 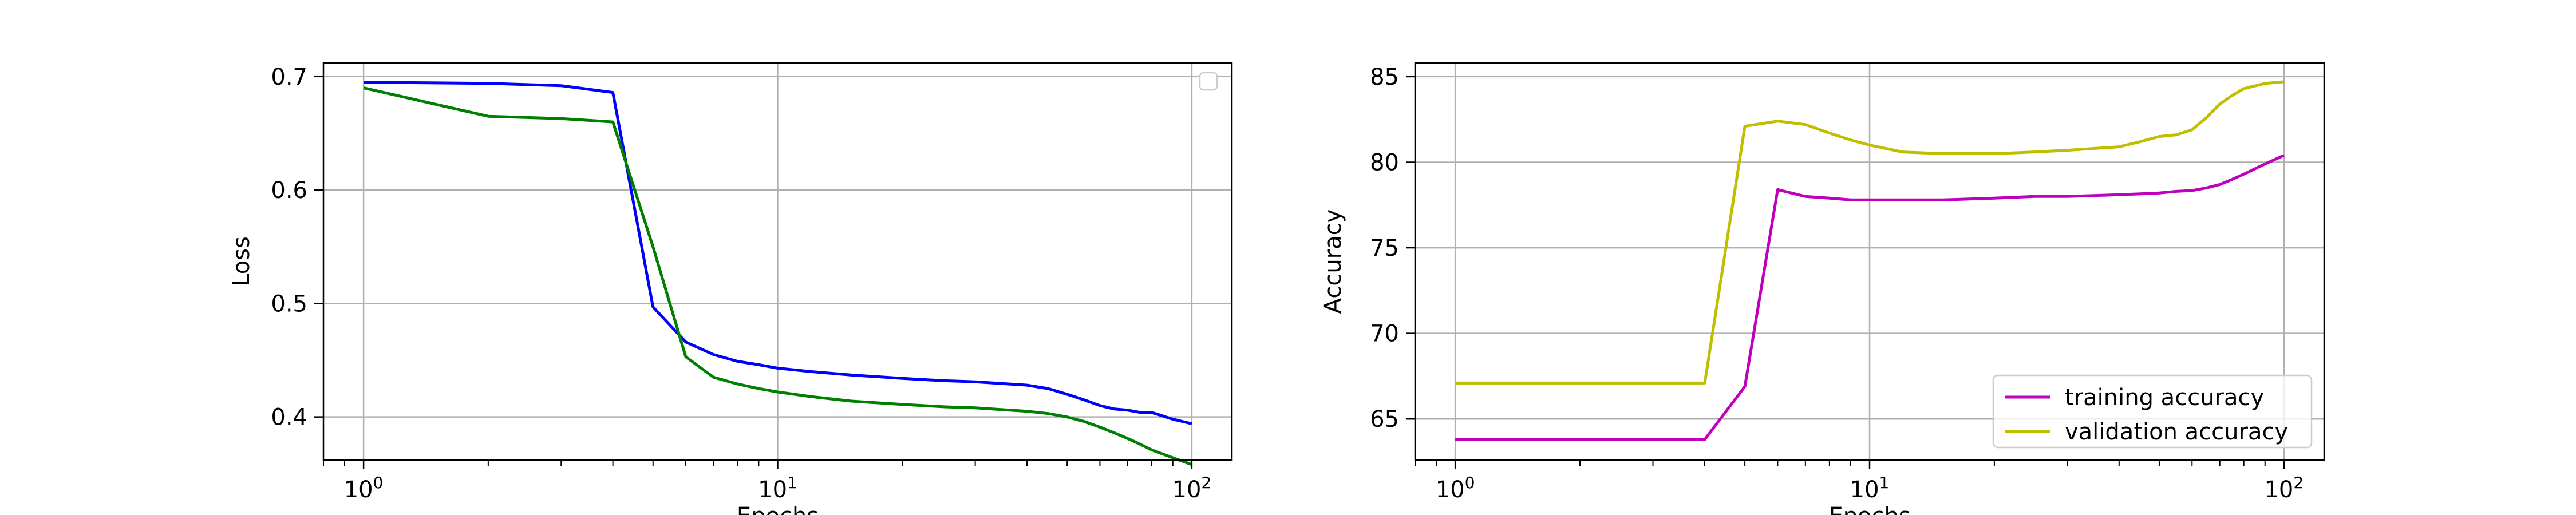 I want to click on y-tick-label: 85, so click(x=1384, y=77).